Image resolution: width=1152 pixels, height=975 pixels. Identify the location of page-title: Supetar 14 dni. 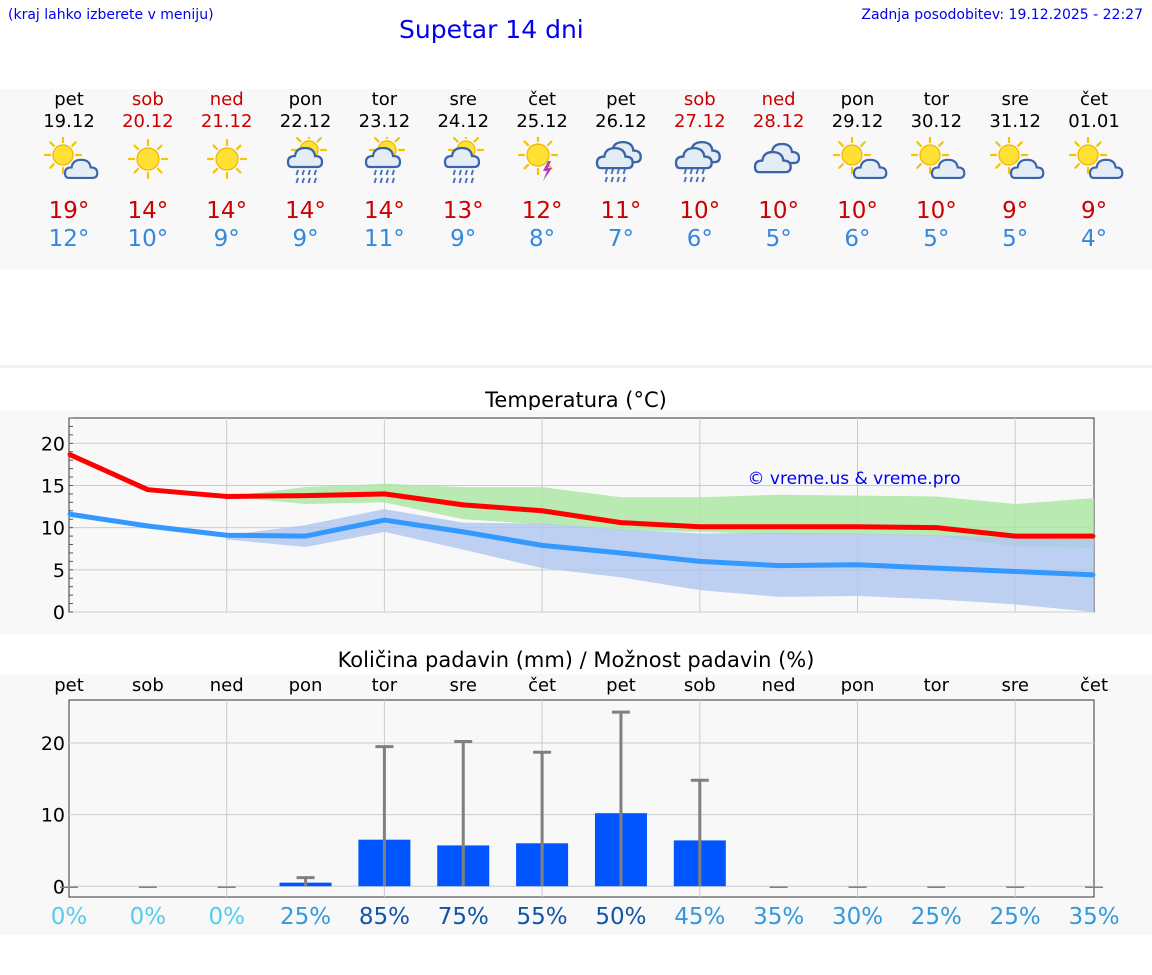
(491, 29).